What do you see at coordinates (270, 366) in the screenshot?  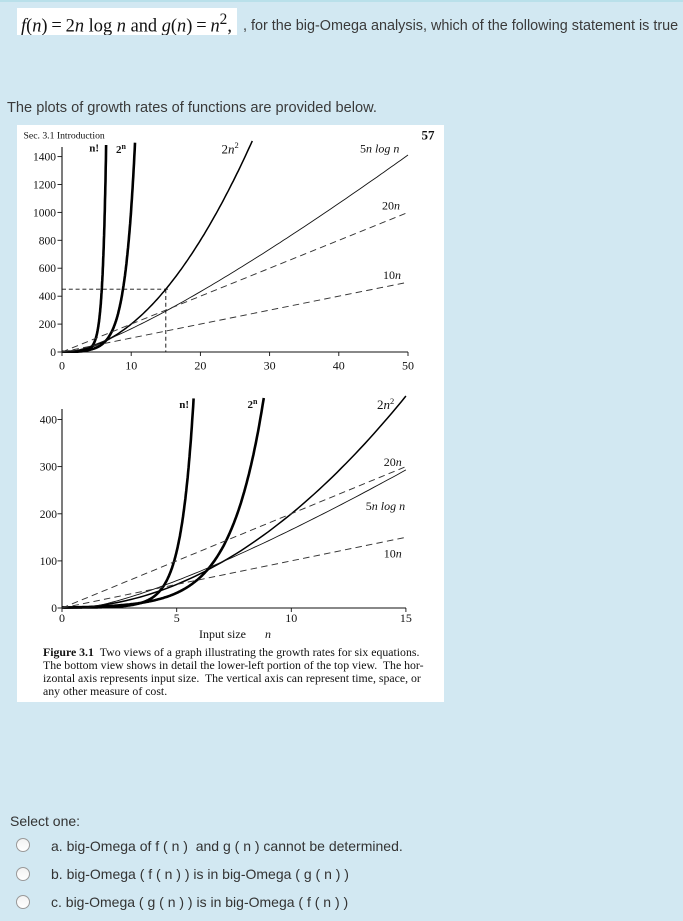 I see `svg-text: 30` at bounding box center [270, 366].